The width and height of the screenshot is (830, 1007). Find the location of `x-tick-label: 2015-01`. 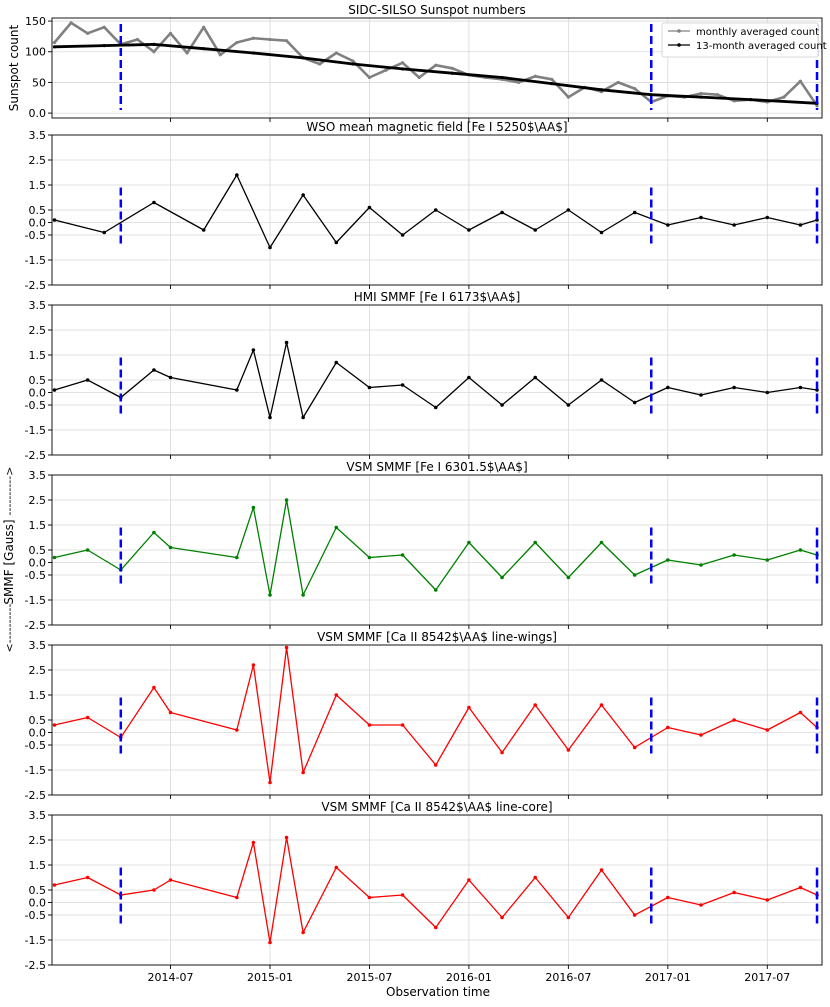

x-tick-label: 2015-01 is located at coordinates (270, 977).